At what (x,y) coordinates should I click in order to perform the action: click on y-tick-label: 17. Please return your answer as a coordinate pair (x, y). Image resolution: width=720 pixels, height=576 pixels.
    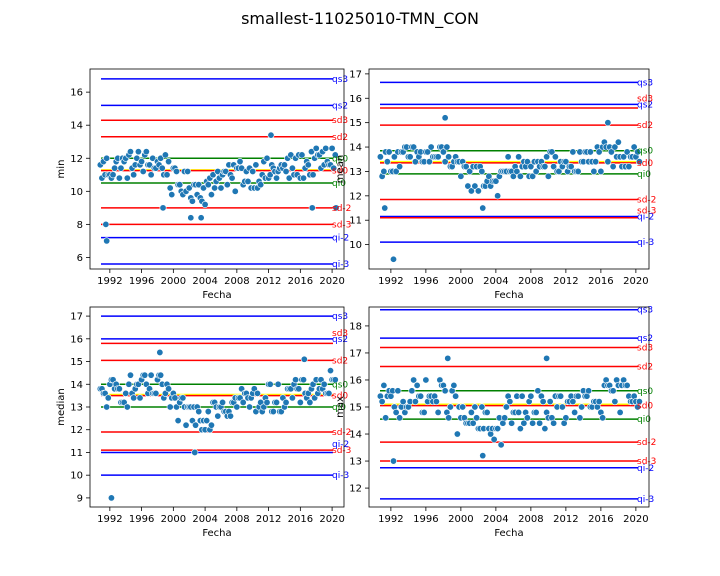
    Looking at the image, I should click on (355, 353).